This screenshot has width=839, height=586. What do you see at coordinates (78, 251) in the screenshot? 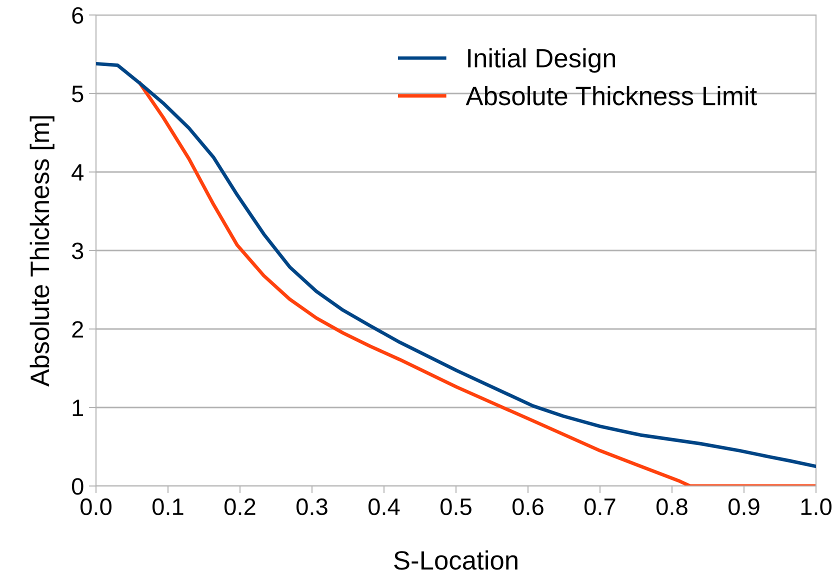
I see `y-tick-label: 3` at bounding box center [78, 251].